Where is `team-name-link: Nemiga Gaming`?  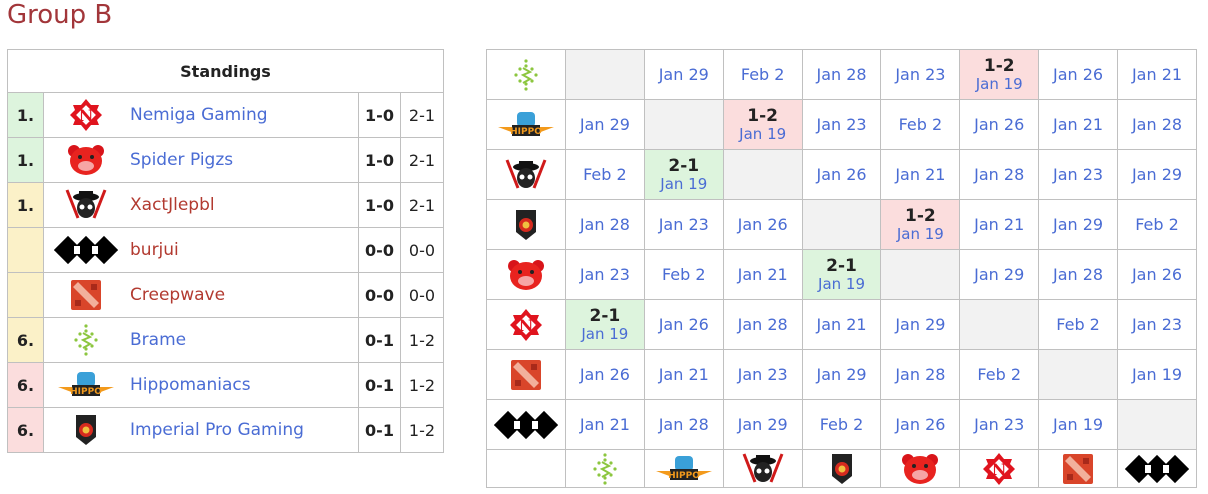
team-name-link: Nemiga Gaming is located at coordinates (243, 115).